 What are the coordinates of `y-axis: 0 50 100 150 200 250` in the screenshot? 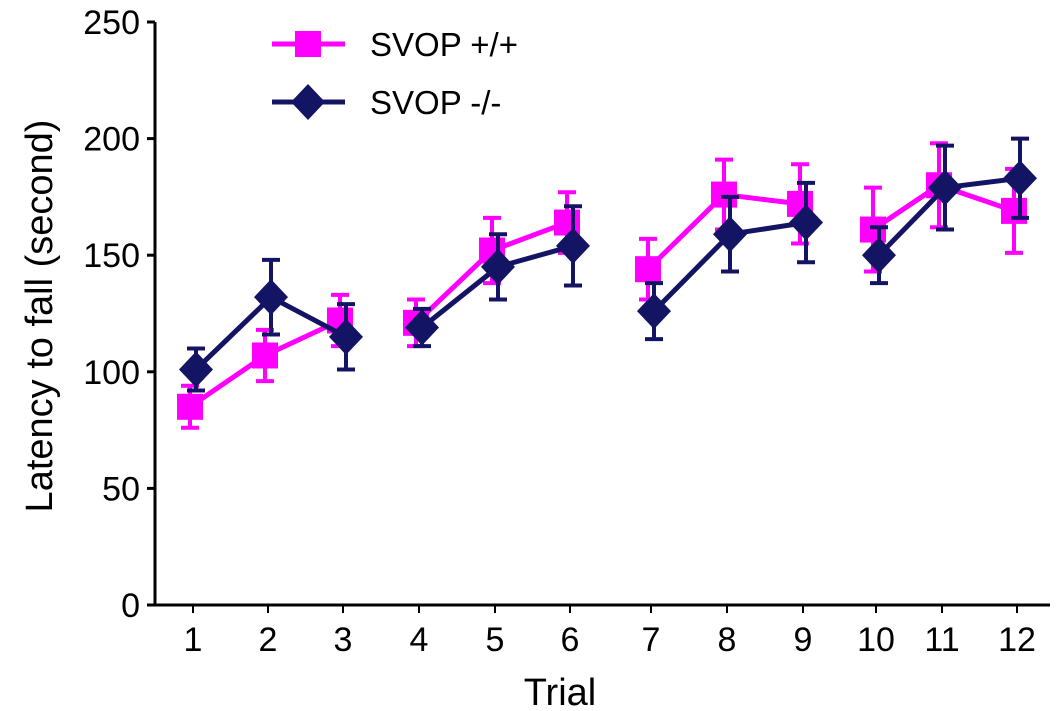 It's located at (120, 314).